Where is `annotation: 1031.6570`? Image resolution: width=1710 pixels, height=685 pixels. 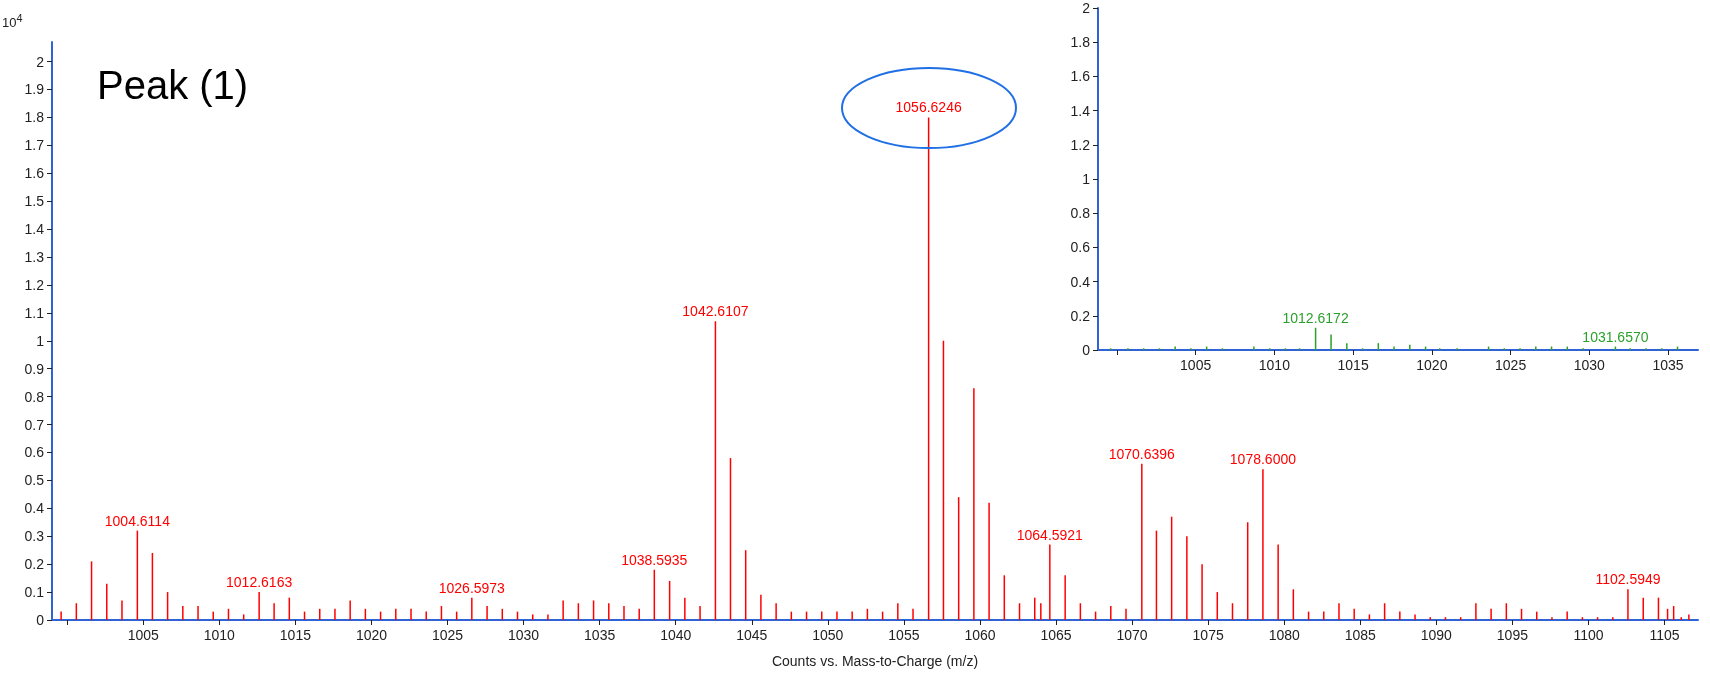
annotation: 1031.6570 is located at coordinates (1615, 336).